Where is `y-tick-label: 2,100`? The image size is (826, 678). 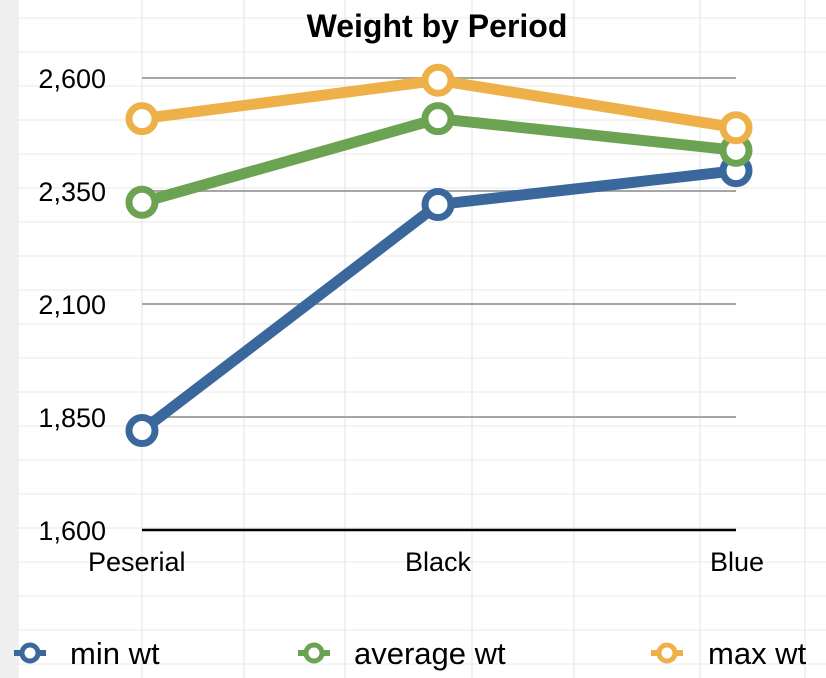
y-tick-label: 2,100 is located at coordinates (72, 305).